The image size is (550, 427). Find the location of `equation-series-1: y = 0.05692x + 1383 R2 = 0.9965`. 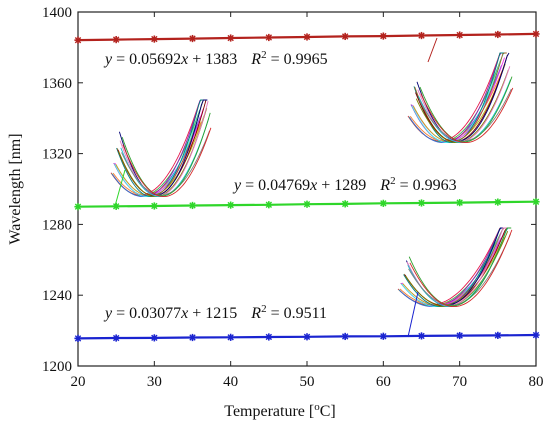

equation-series-1: y = 0.05692x + 1383 R2 = 0.9965 is located at coordinates (215, 58).